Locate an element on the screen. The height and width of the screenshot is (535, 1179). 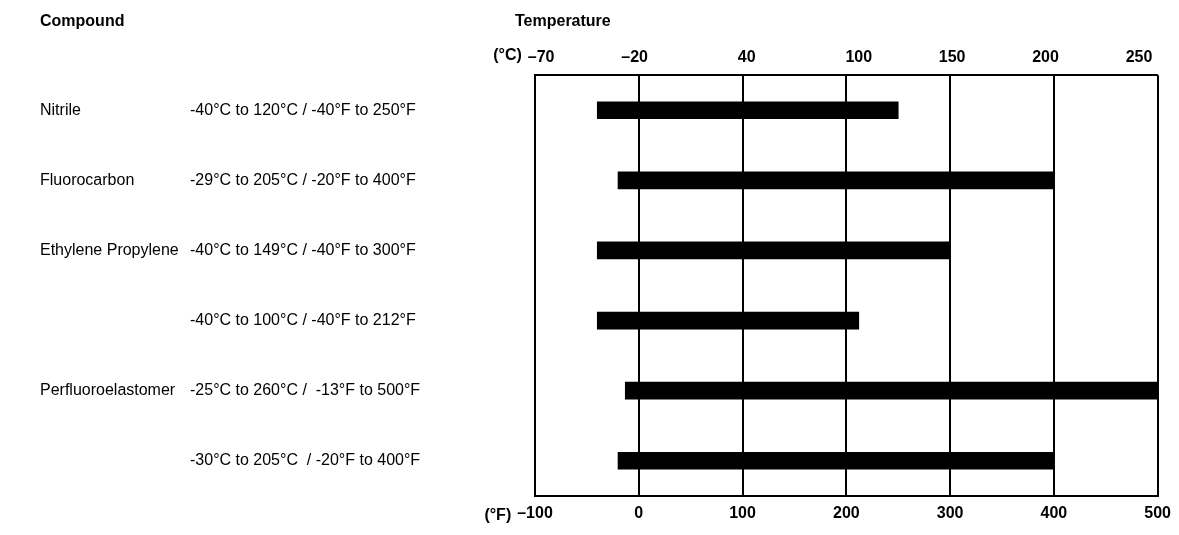
x-axis-title: (°F) is located at coordinates (498, 515).